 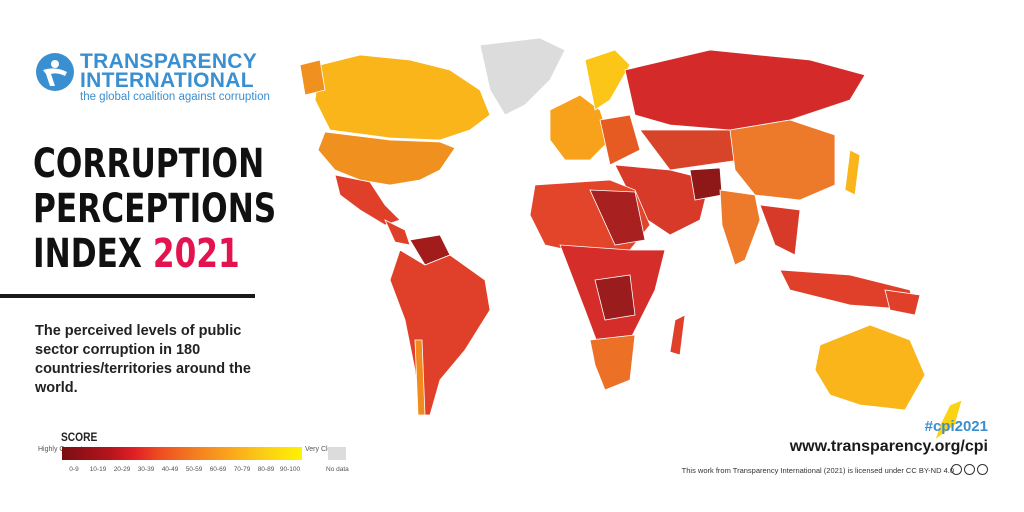 I want to click on east-europe, so click(x=620, y=140).